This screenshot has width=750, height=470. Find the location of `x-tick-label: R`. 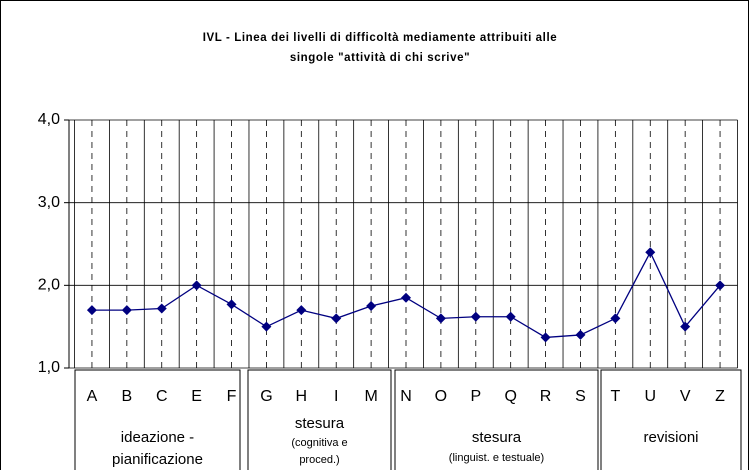

x-tick-label: R is located at coordinates (546, 396).